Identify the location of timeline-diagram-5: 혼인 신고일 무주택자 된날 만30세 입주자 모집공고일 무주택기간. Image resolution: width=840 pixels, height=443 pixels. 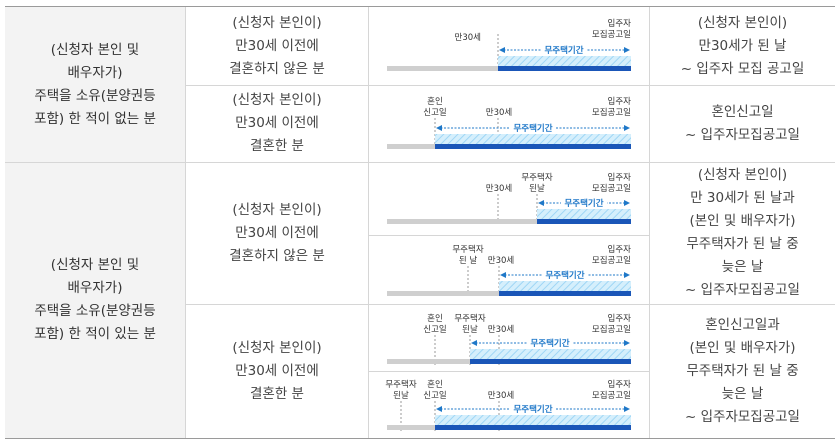
(509, 339).